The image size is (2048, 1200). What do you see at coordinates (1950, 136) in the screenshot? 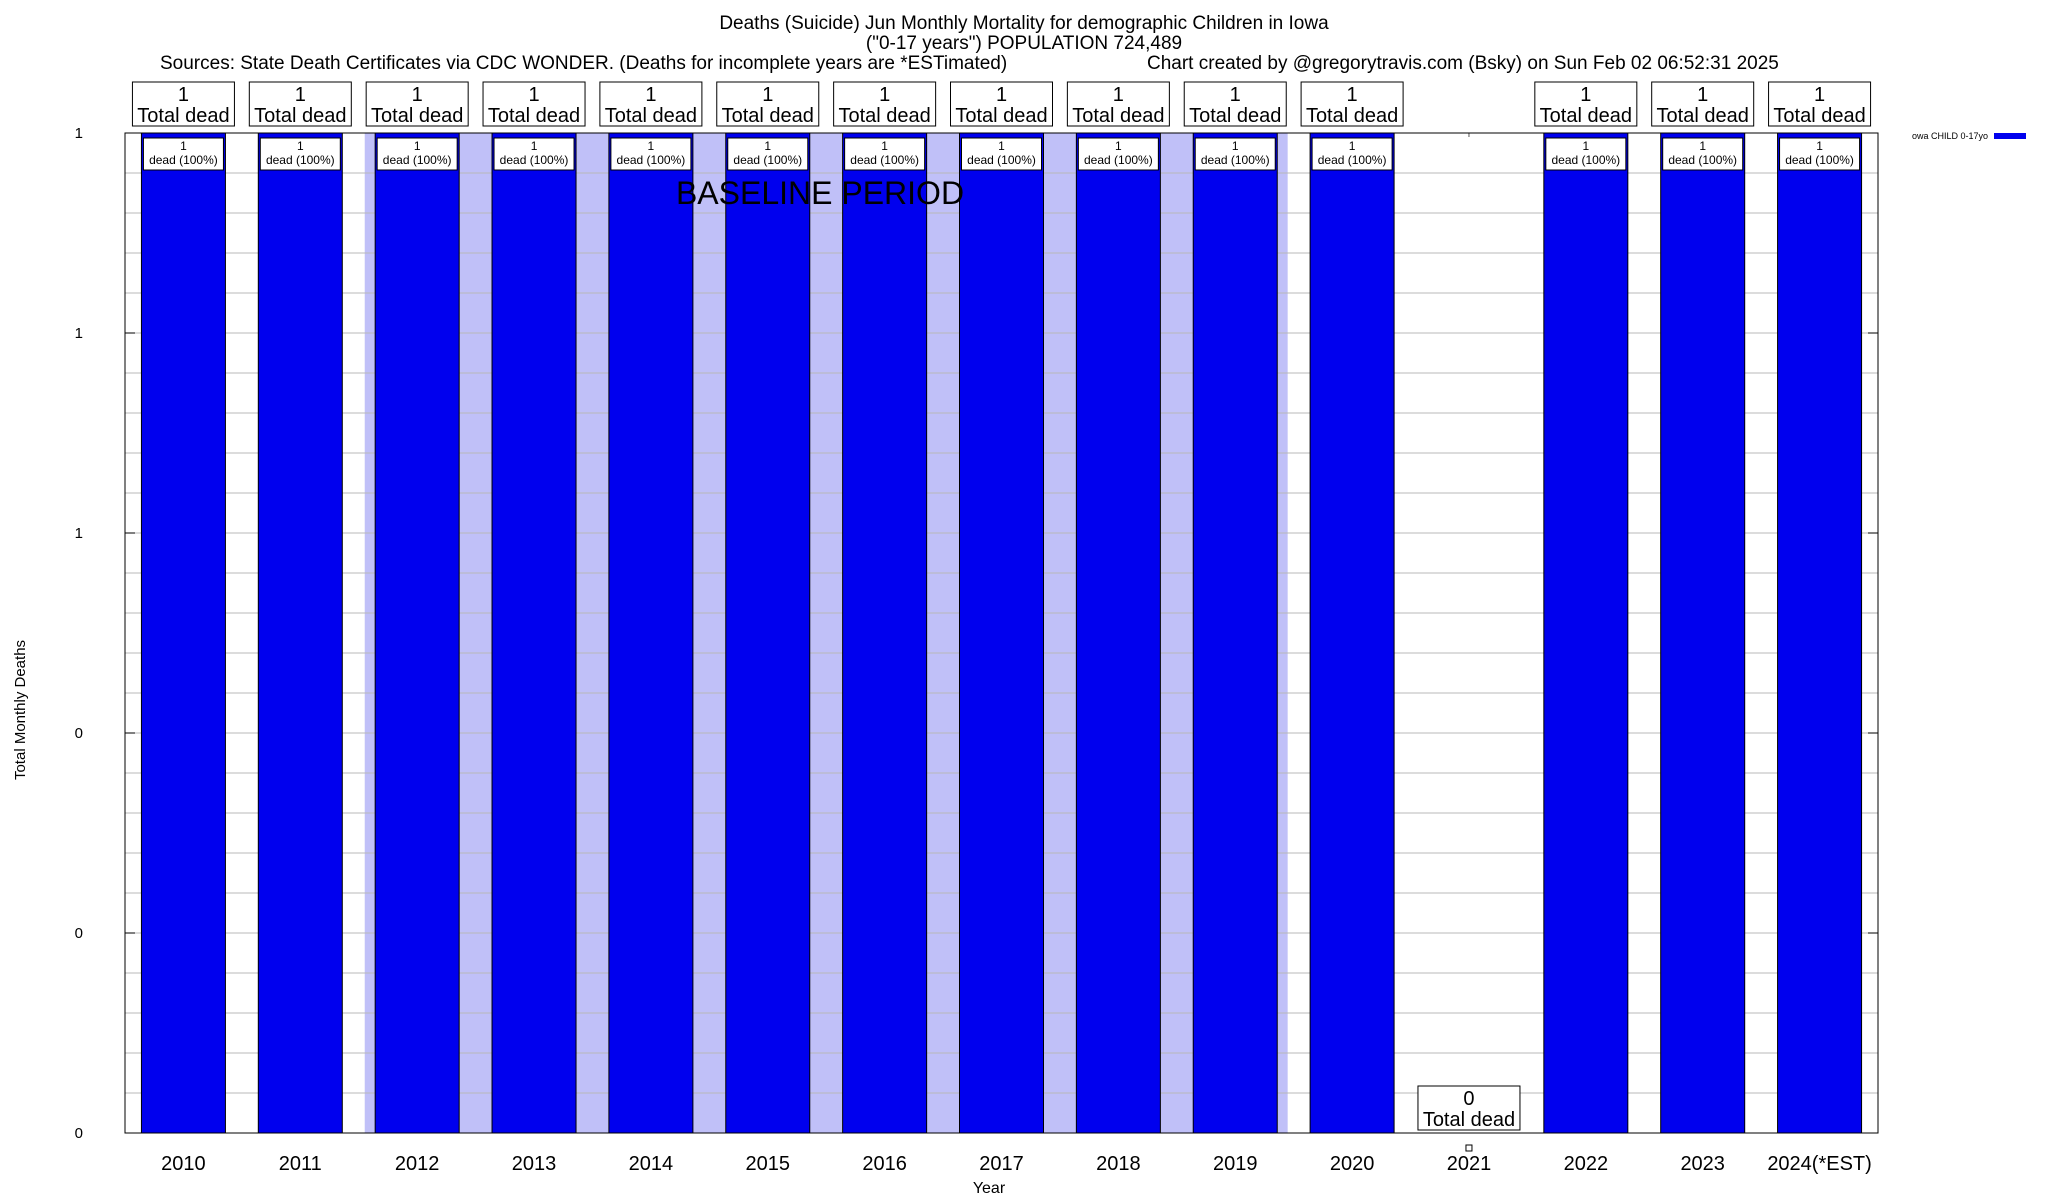
I see `legend-entry-label: owa CHILD 0-17yo` at bounding box center [1950, 136].